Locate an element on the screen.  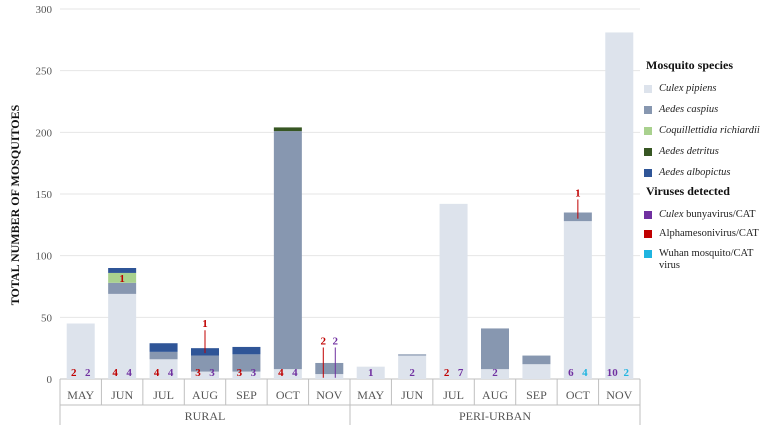
legend-label: Aedes detritus is located at coordinates (689, 151).